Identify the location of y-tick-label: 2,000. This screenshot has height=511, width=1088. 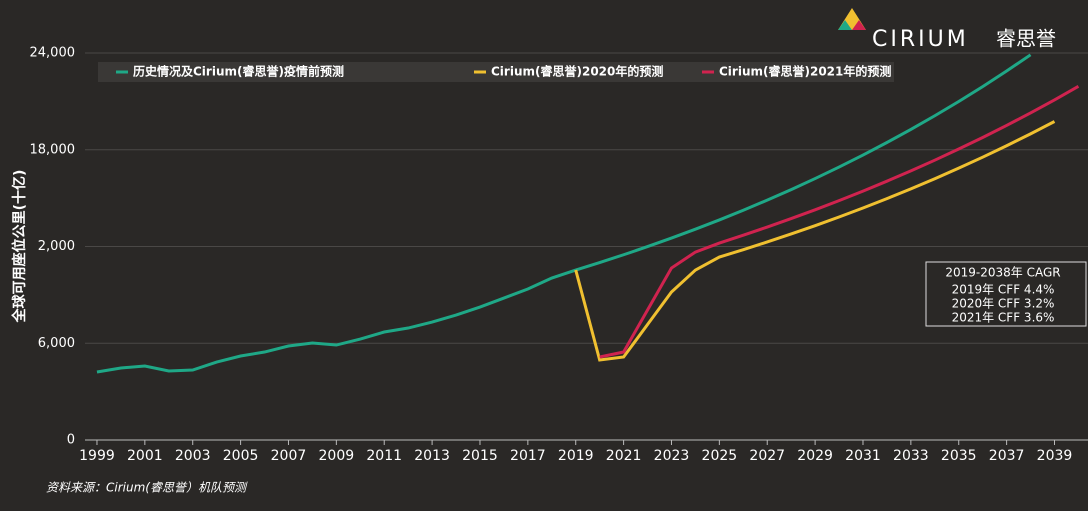
(56, 246).